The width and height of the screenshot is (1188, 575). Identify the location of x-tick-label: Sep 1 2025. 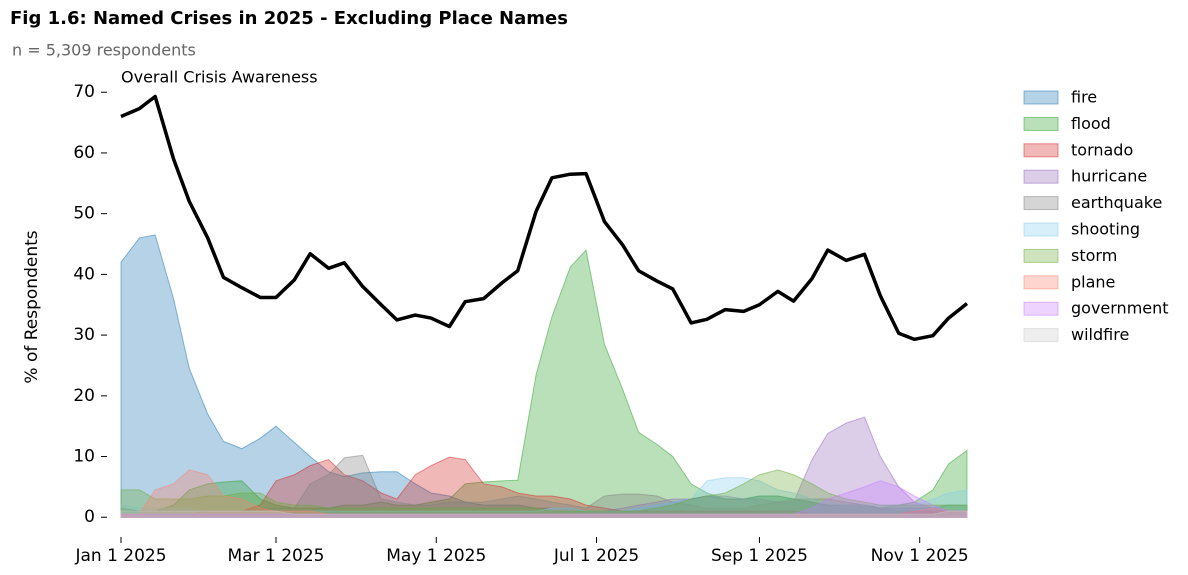
(759, 556).